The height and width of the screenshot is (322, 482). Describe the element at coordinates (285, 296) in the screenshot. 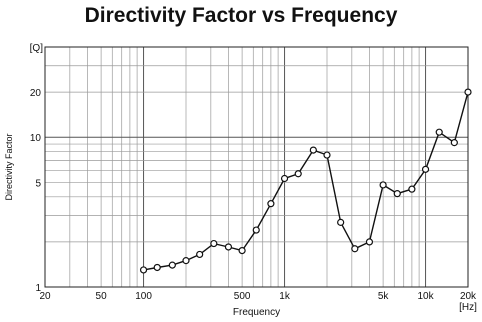

I see `x-tick-label: 1k` at that location.